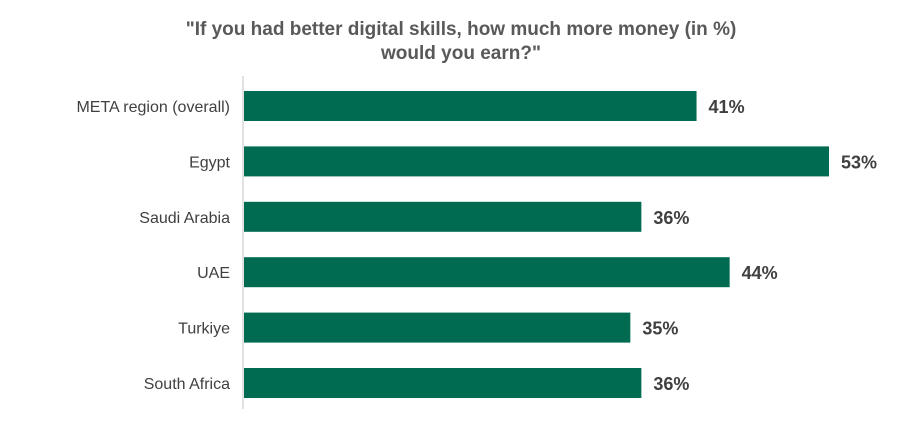 The image size is (922, 429). Describe the element at coordinates (660, 329) in the screenshot. I see `value-label-4: 35%` at that location.